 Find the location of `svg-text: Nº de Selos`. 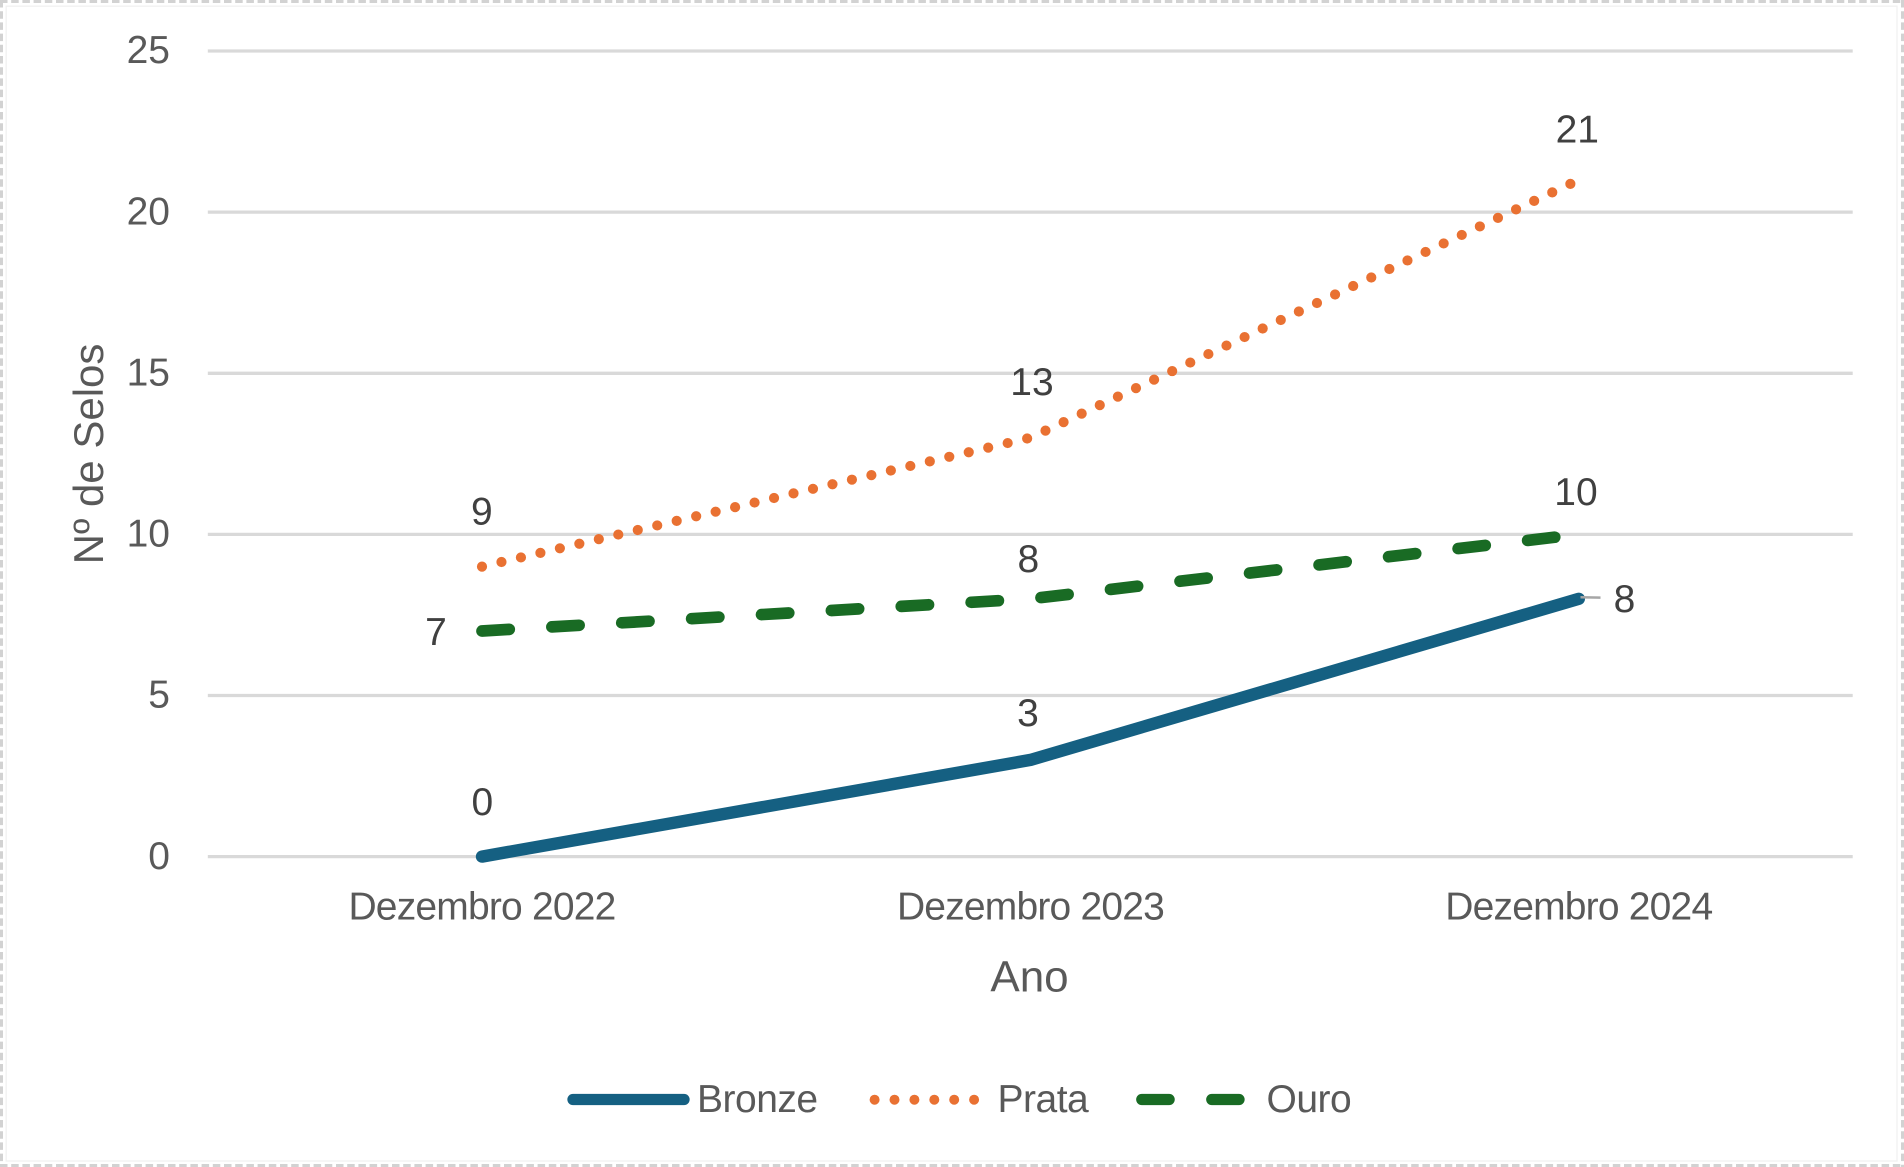

svg-text: Nº de Selos is located at coordinates (88, 454).